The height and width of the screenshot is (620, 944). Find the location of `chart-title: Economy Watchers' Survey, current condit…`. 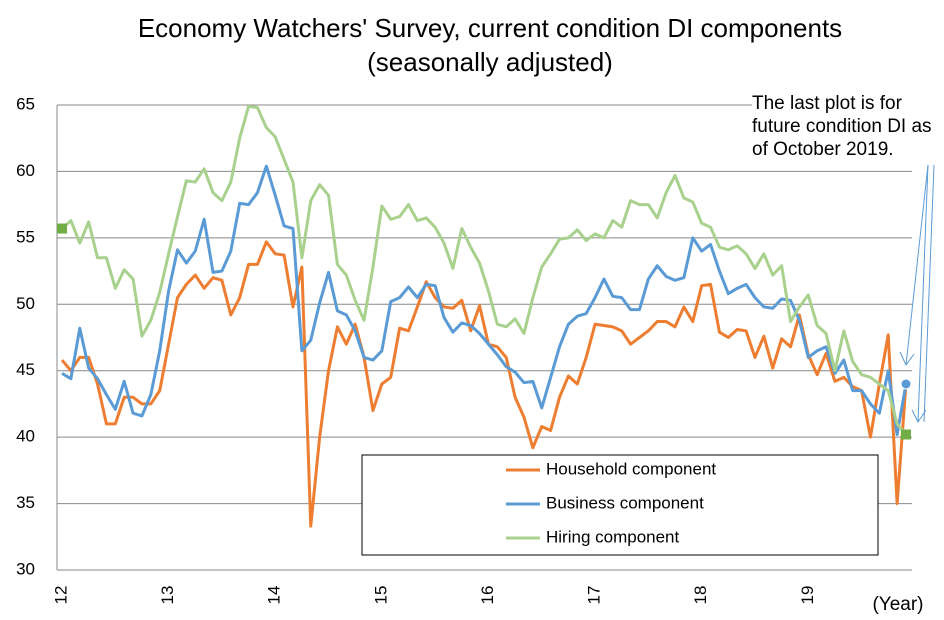

chart-title: Economy Watchers' Survey, current condit… is located at coordinates (490, 28).